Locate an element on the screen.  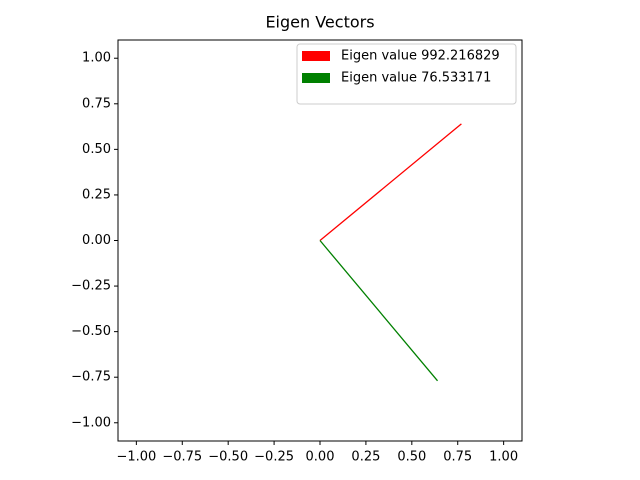
x-tick-label: 0.25 is located at coordinates (365, 457).